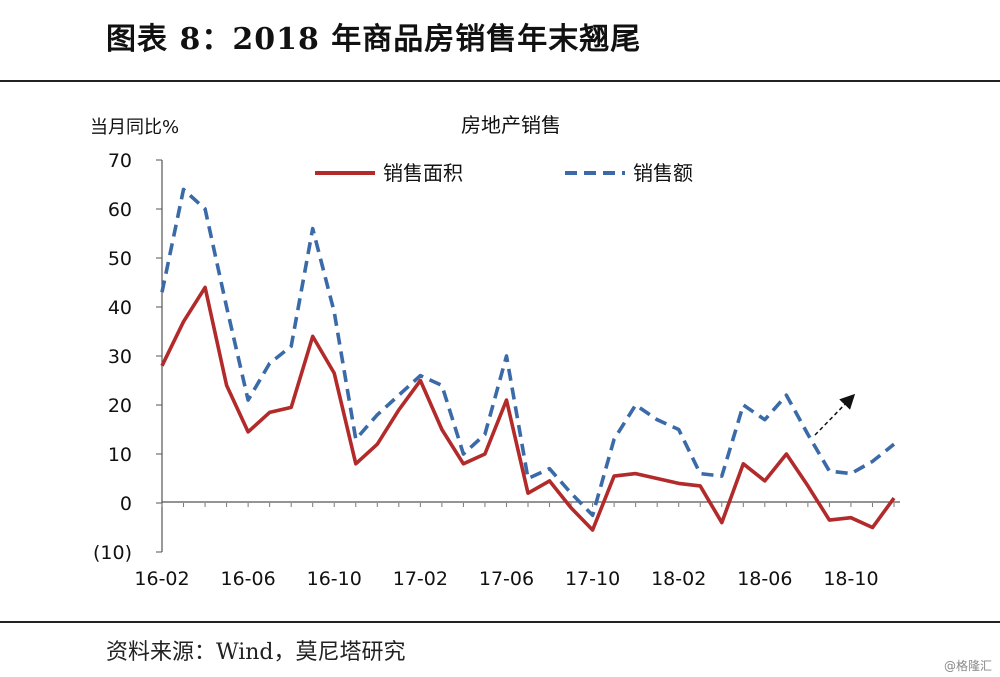 The height and width of the screenshot is (677, 1000). What do you see at coordinates (120, 161) in the screenshot?
I see `y-tick-label: 70` at bounding box center [120, 161].